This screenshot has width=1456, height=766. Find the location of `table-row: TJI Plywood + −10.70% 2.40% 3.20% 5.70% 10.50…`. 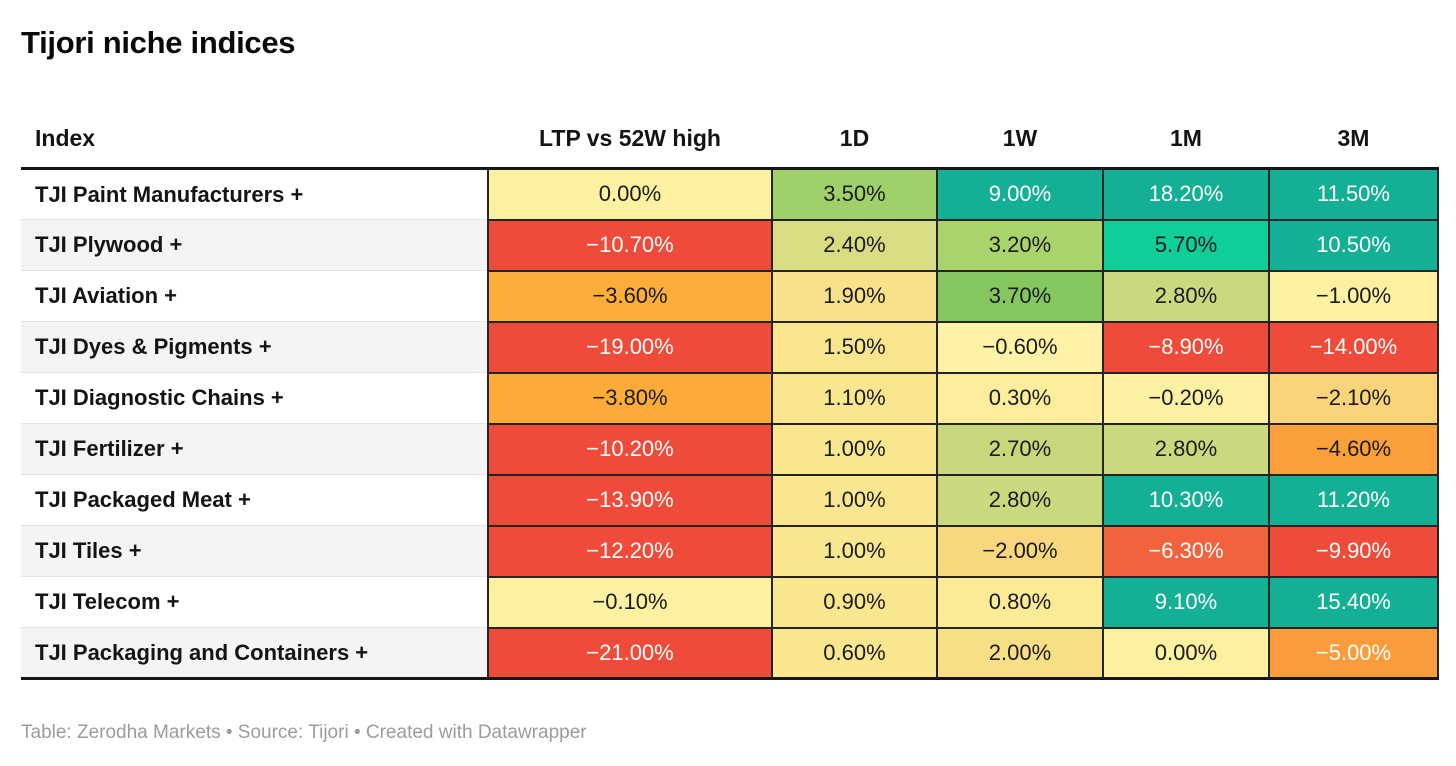

table-row: TJI Plywood + −10.70% 2.40% 3.20% 5.70% 10.50… is located at coordinates (730, 245).